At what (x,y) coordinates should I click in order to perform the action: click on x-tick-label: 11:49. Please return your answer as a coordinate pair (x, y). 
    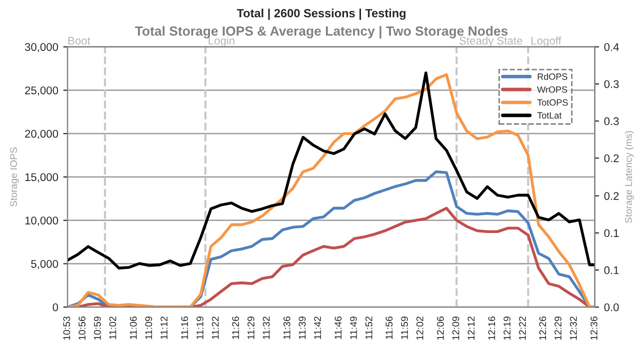
    Looking at the image, I should click on (353, 327).